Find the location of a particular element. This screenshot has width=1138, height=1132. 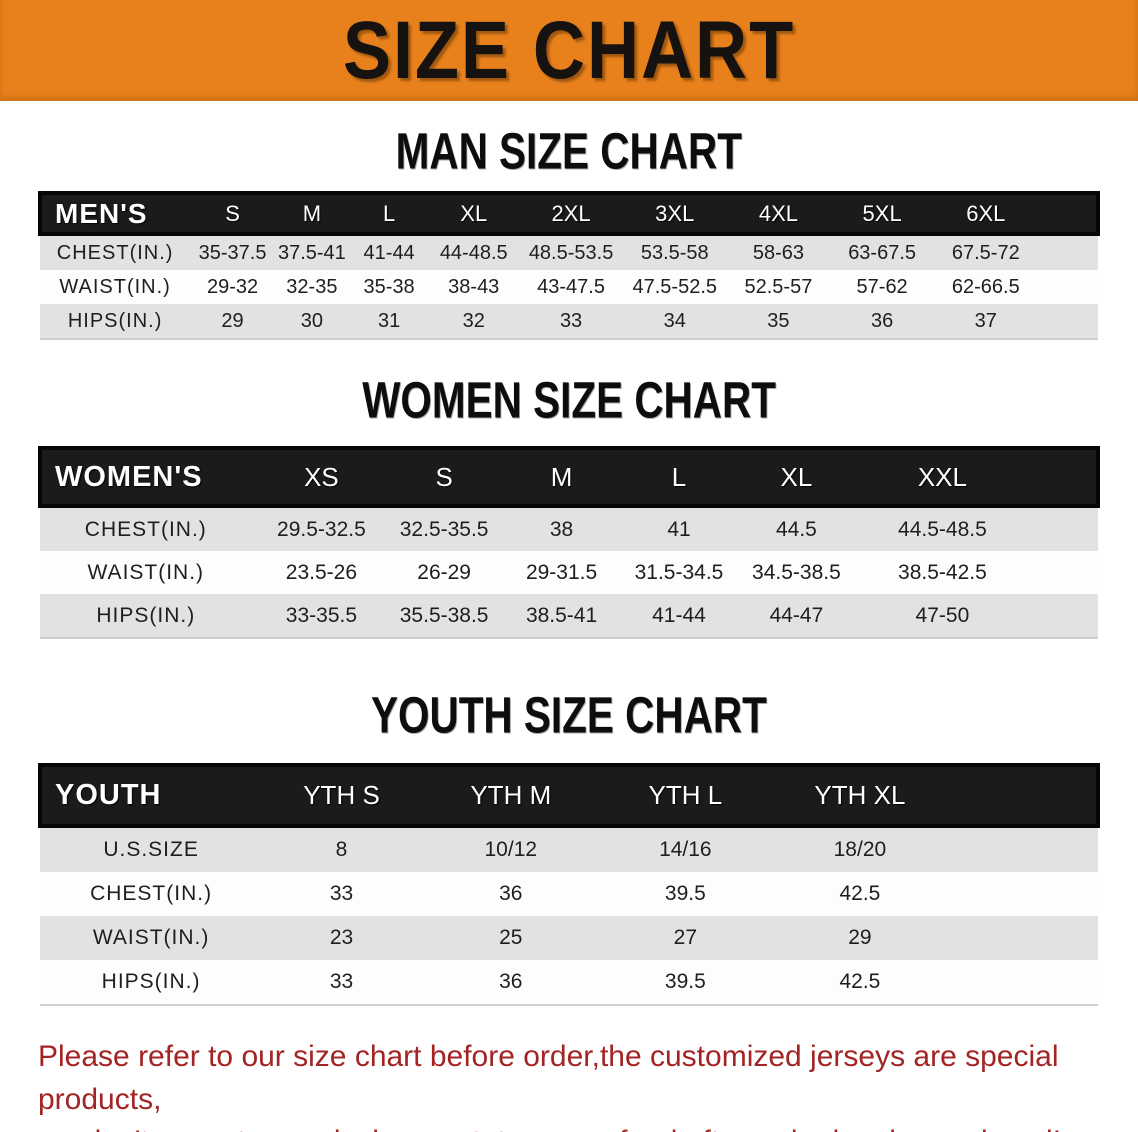

measure-row: CHEST(IN.) 33 36 39.5 42.5 is located at coordinates (569, 894).